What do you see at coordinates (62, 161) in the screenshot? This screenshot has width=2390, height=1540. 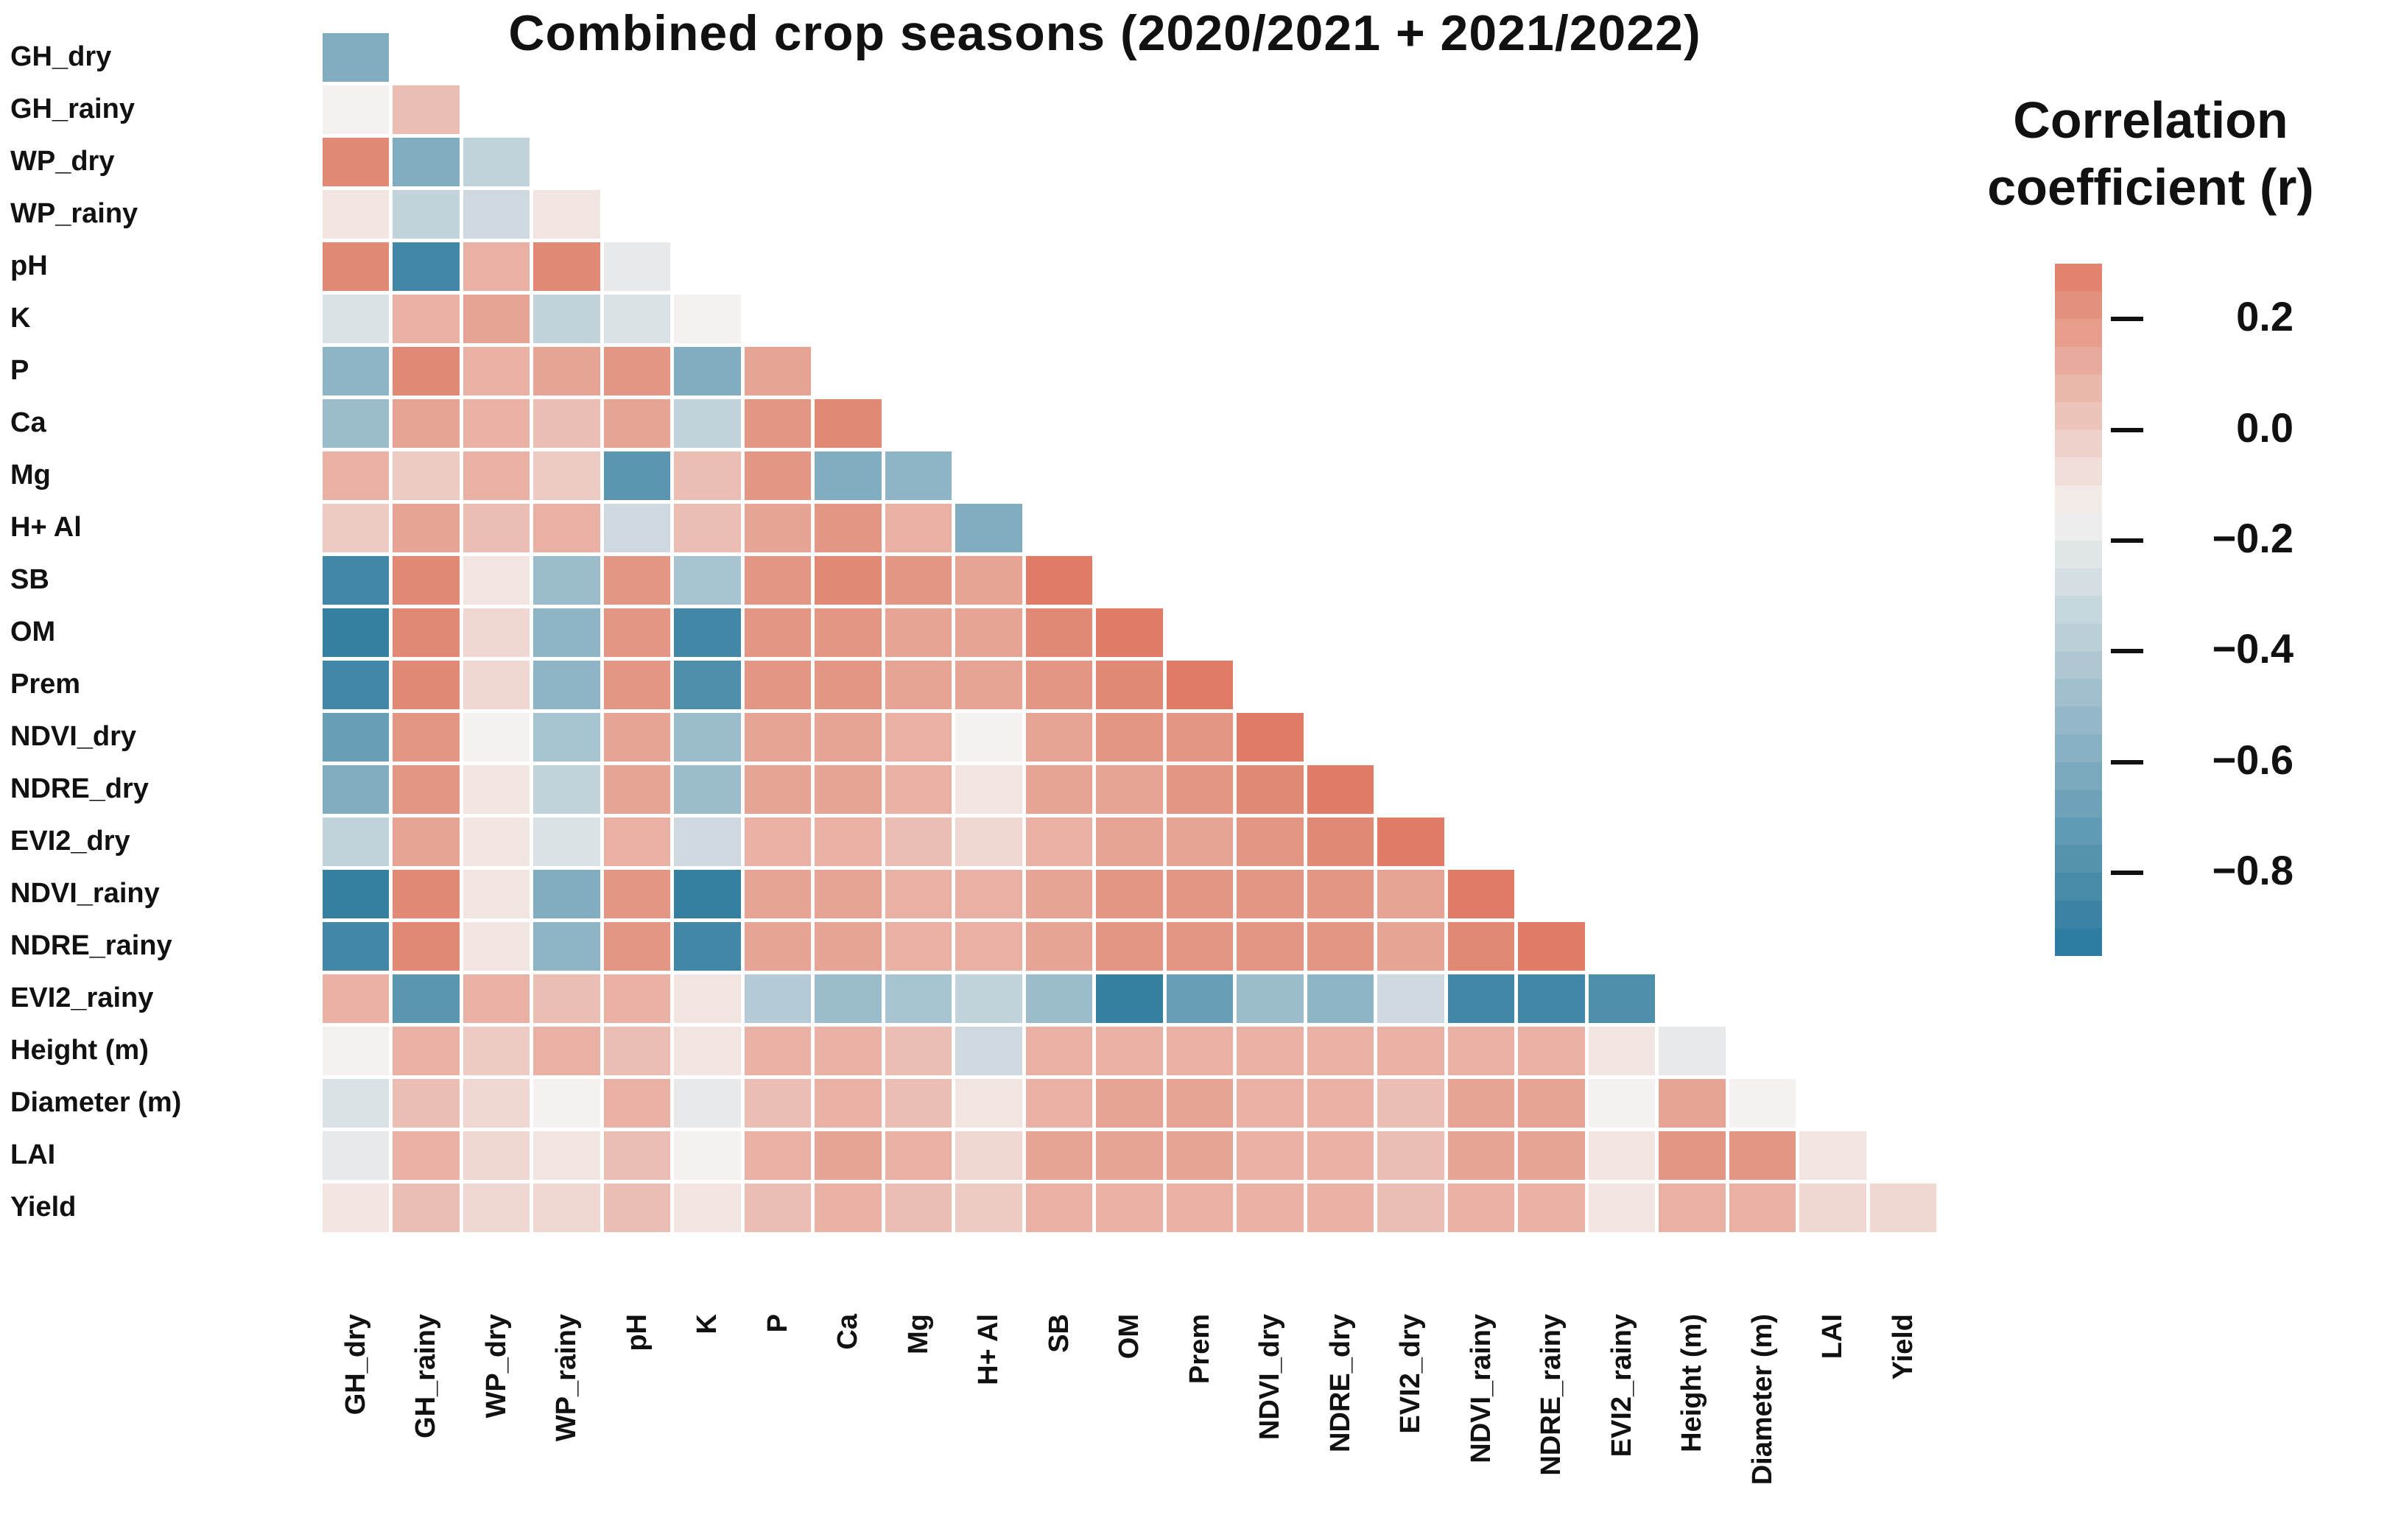 I see `row-label: WP_dry` at bounding box center [62, 161].